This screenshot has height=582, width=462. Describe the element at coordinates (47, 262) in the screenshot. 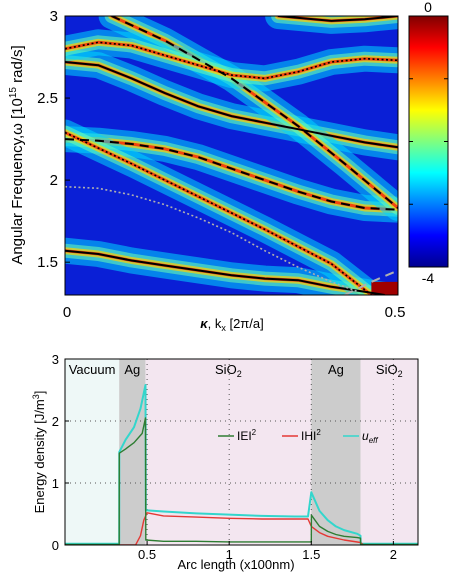

I see `heatmap-y-tick-label-0: 1.5` at that location.